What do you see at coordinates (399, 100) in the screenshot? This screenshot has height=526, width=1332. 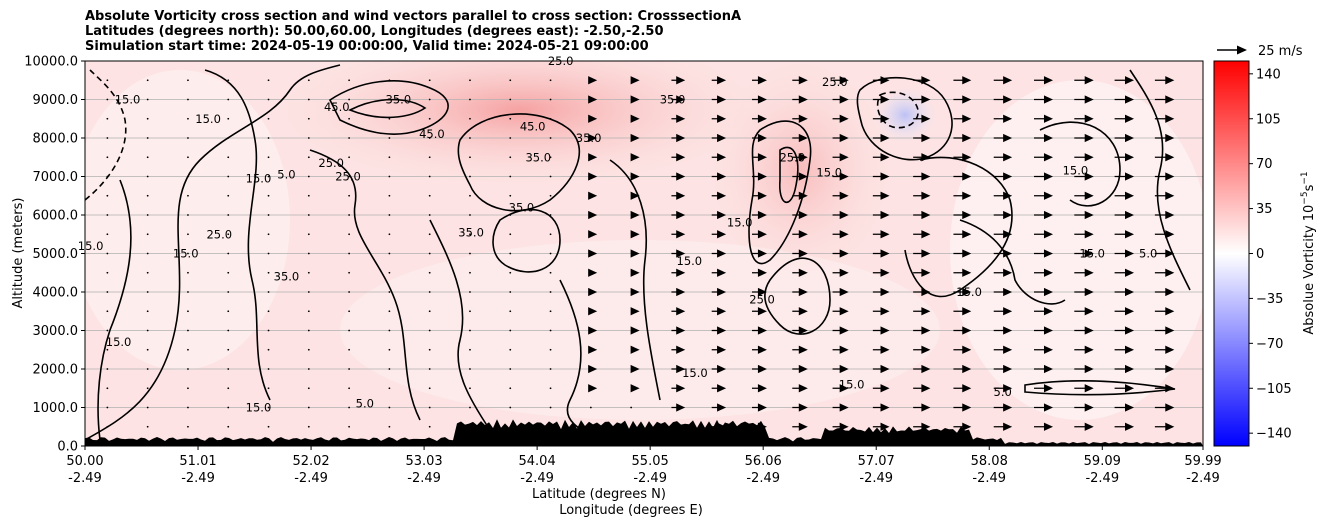 I see `contour-label: 35.0` at bounding box center [399, 100].